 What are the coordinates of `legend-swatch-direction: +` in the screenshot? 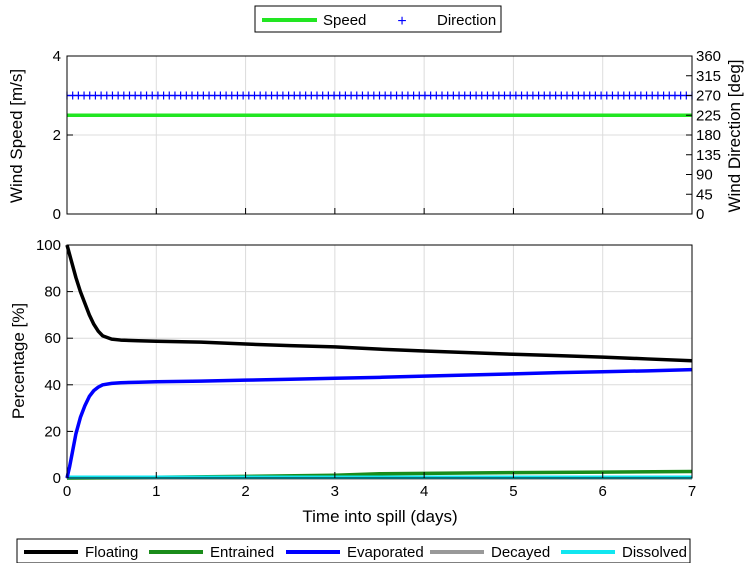 It's located at (401, 21).